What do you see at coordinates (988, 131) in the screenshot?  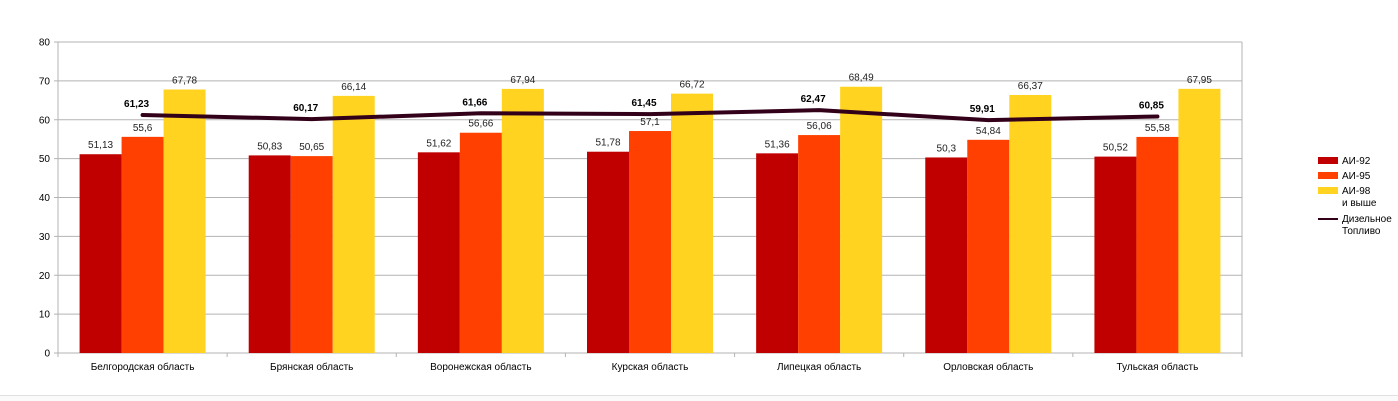 I see `bar-label: 54,84` at bounding box center [988, 131].